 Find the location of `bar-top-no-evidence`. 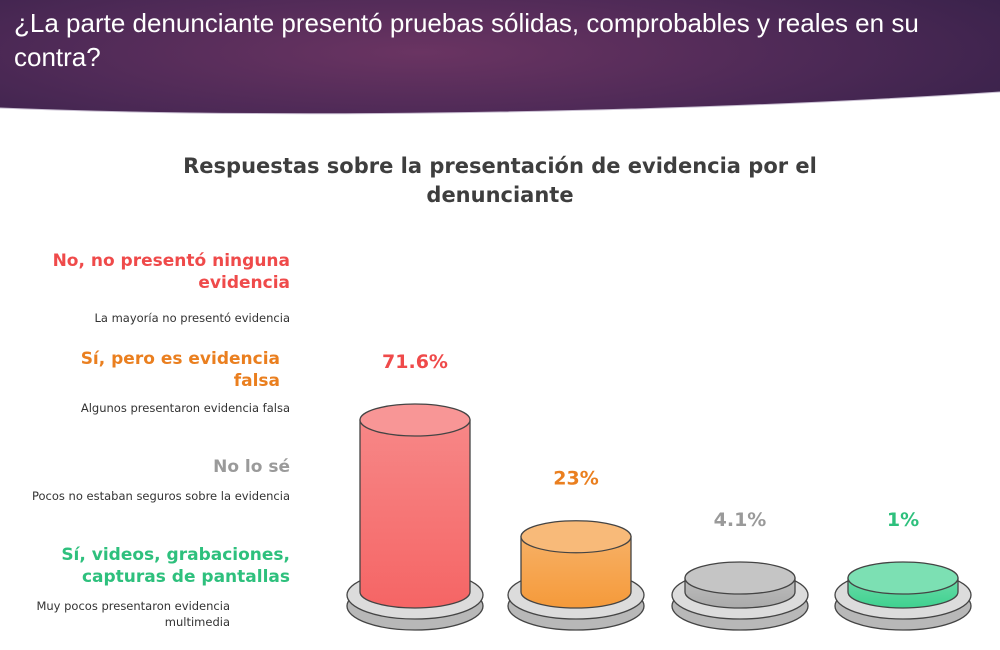

bar-top-no-evidence is located at coordinates (415, 420).